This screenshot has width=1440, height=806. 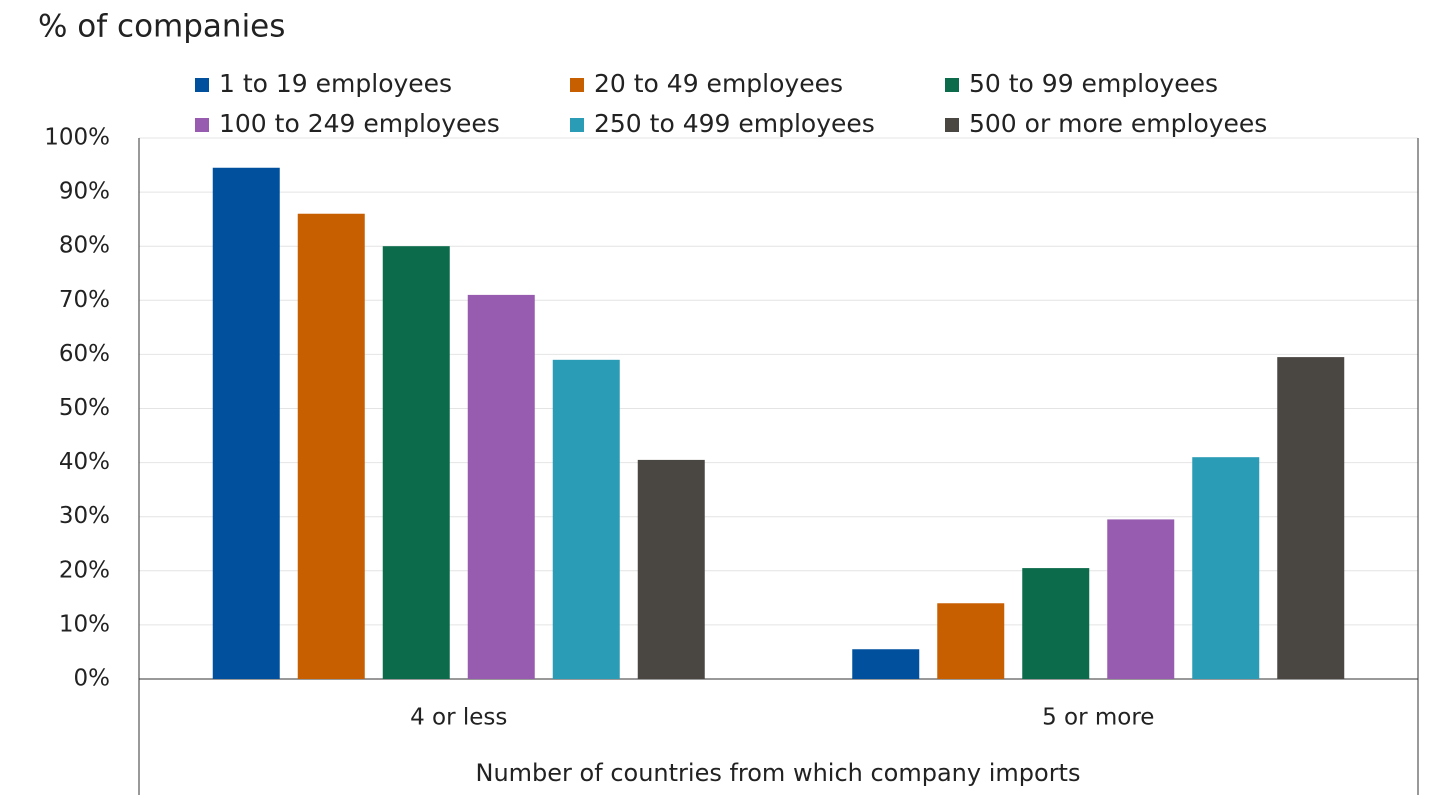 I want to click on y-tick-label: 10%, so click(x=84, y=624).